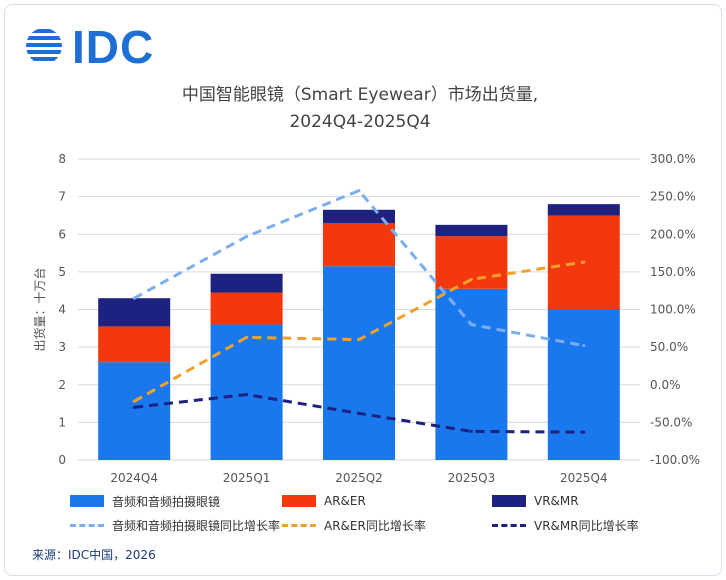 This screenshot has width=726, height=580. I want to click on globe-icon, so click(44, 45).